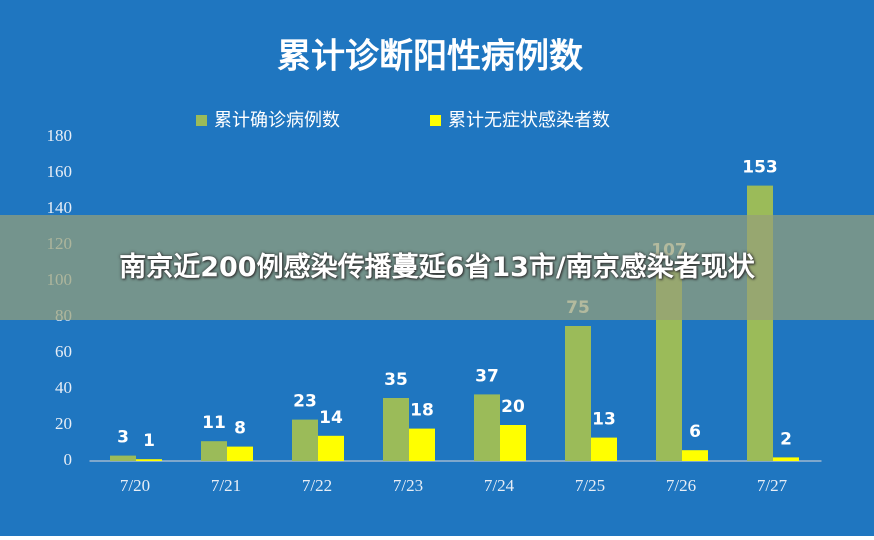 This screenshot has height=540, width=874. What do you see at coordinates (60, 171) in the screenshot?
I see `y-tick-label: 160` at bounding box center [60, 171].